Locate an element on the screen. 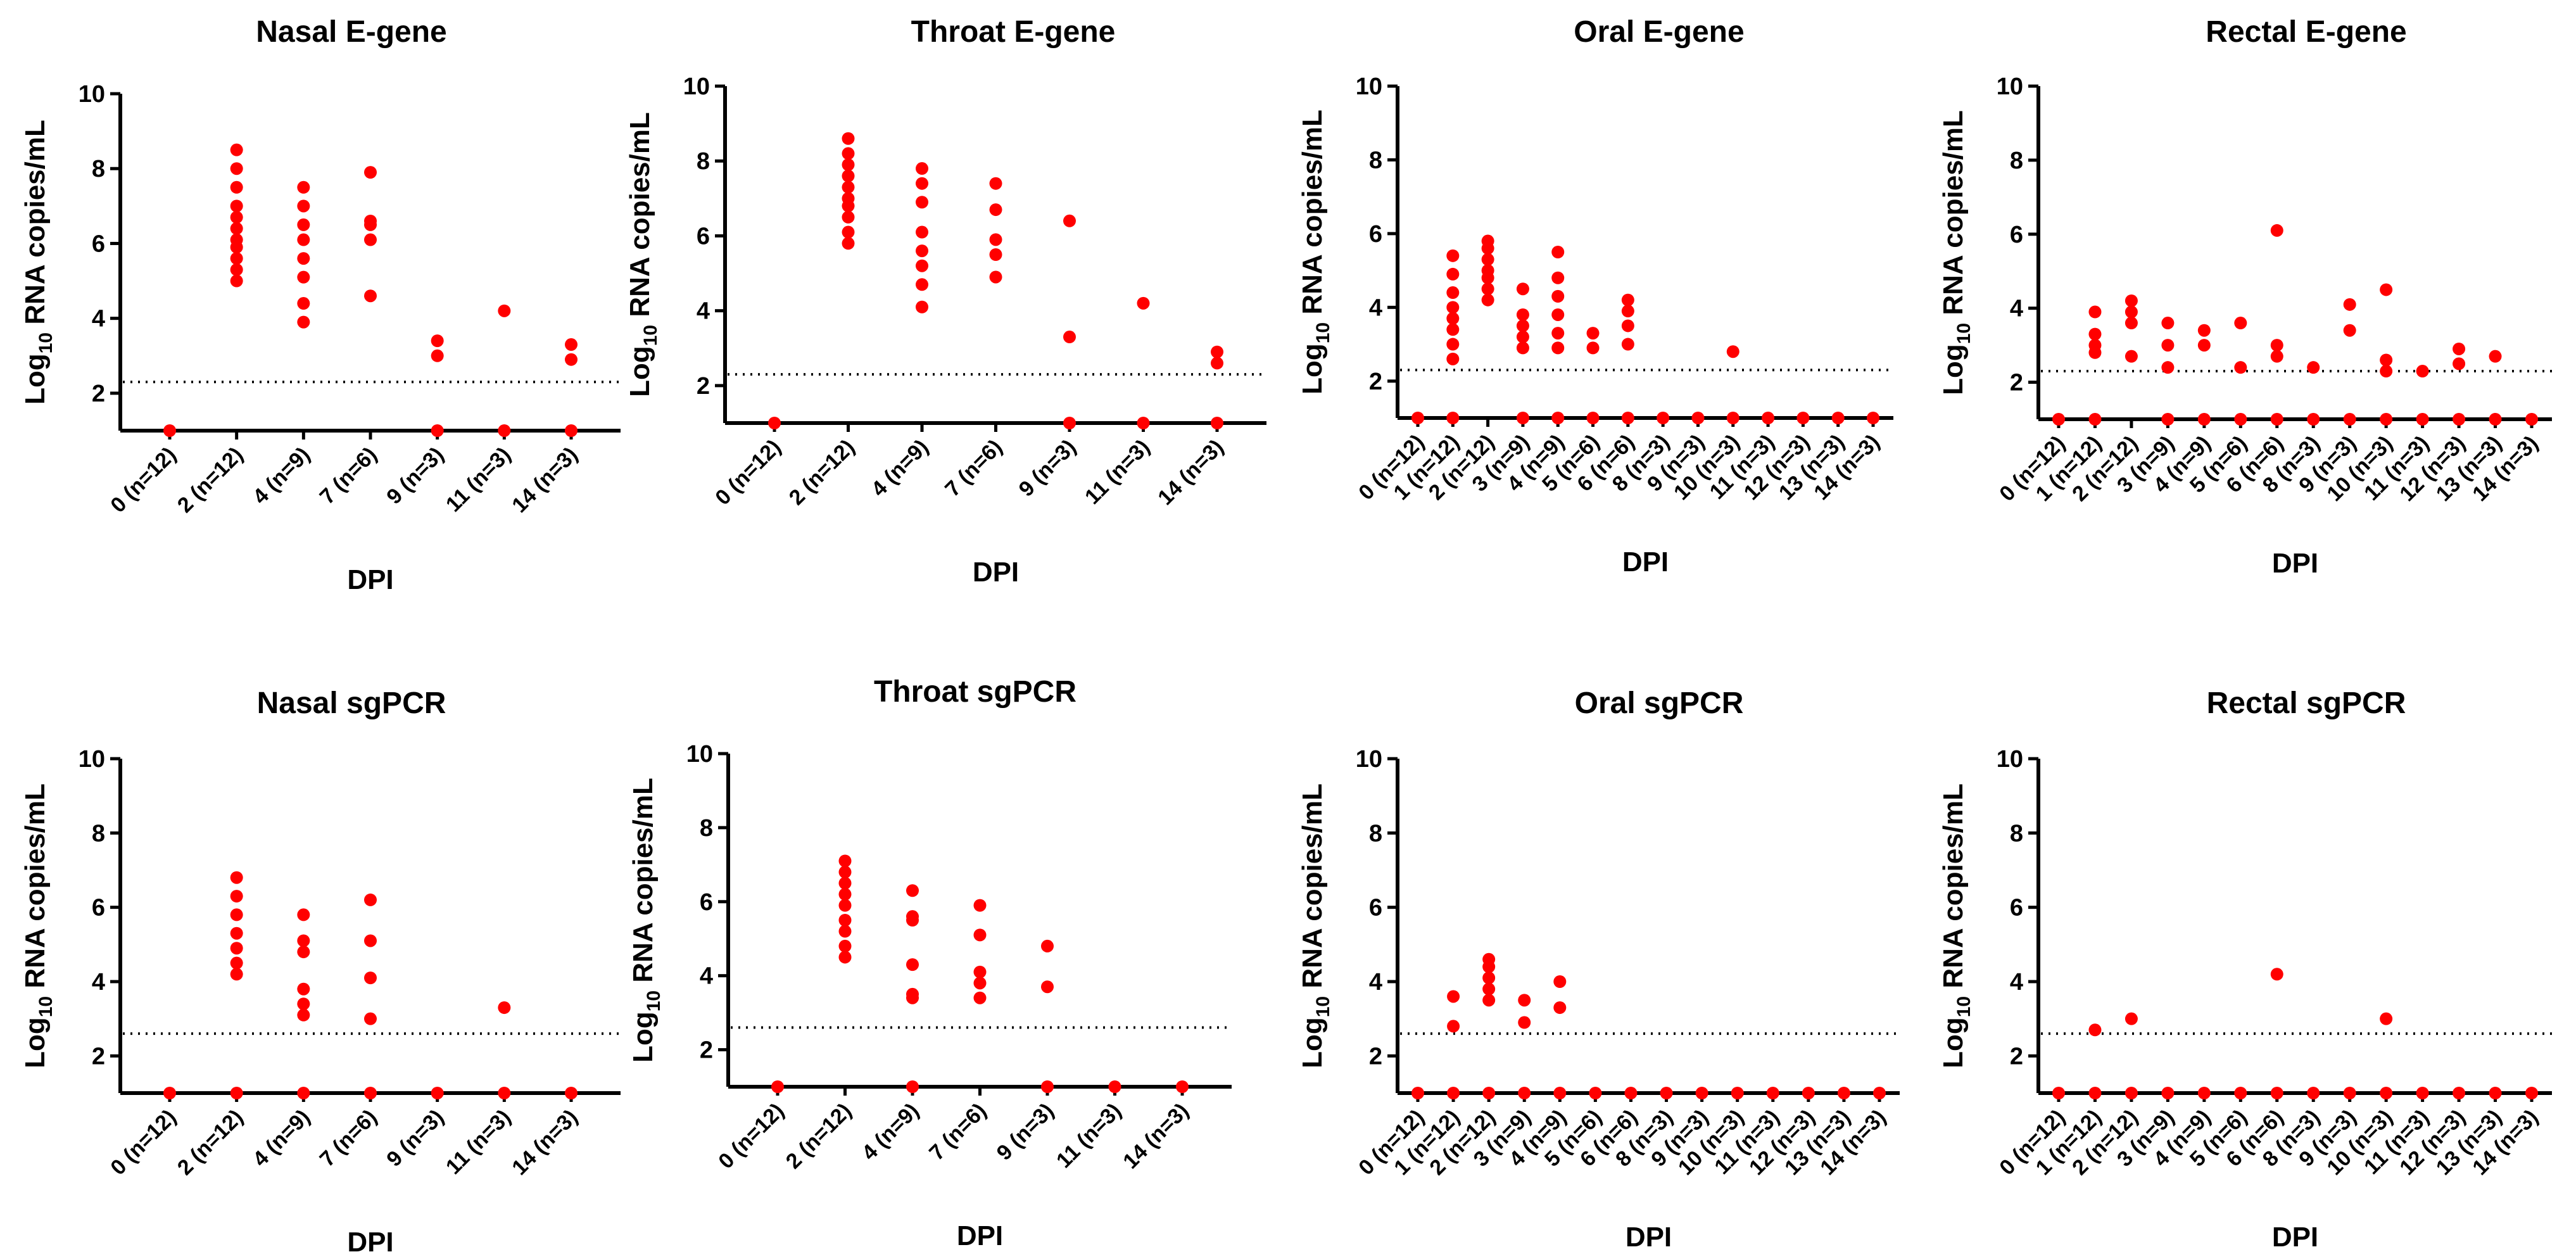  y-axis-label-base: Log is located at coordinates (639, 371).